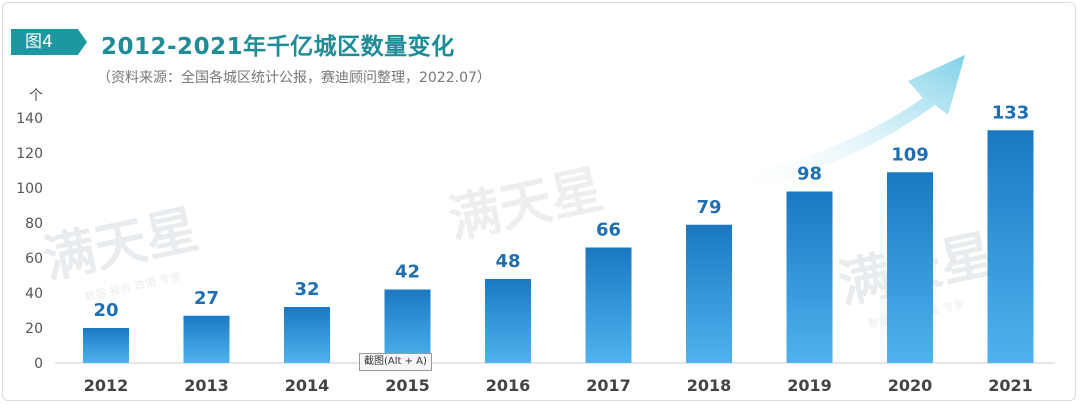  Describe the element at coordinates (1010, 246) in the screenshot. I see `bar-2021` at that location.